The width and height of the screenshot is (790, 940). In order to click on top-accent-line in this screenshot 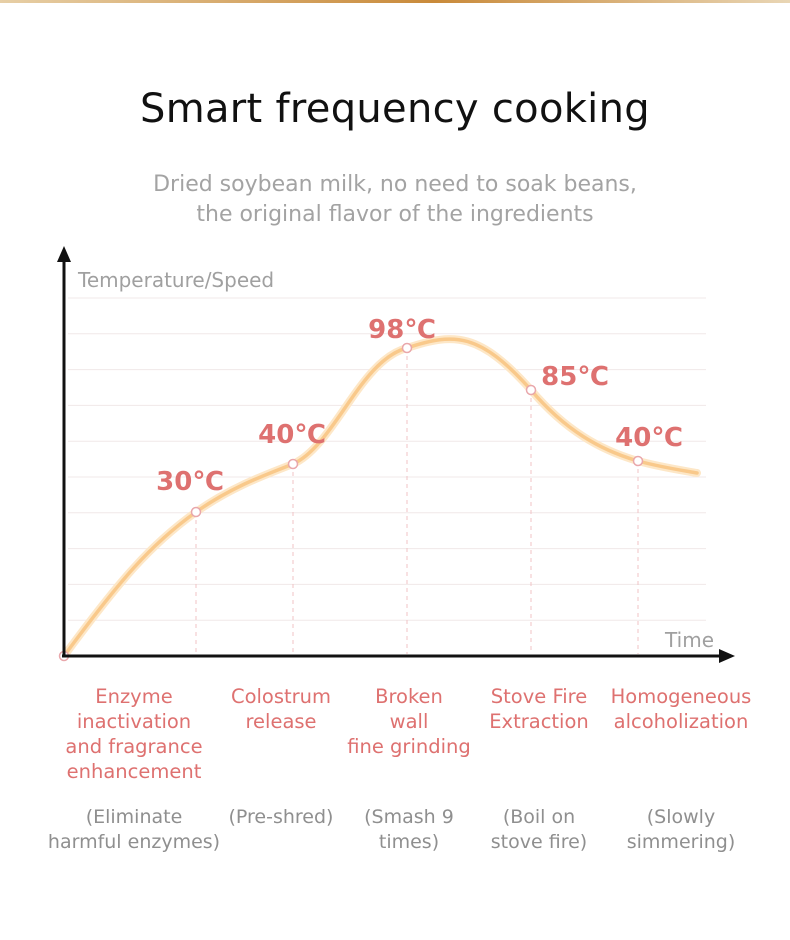, I will do `click(395, 1)`.